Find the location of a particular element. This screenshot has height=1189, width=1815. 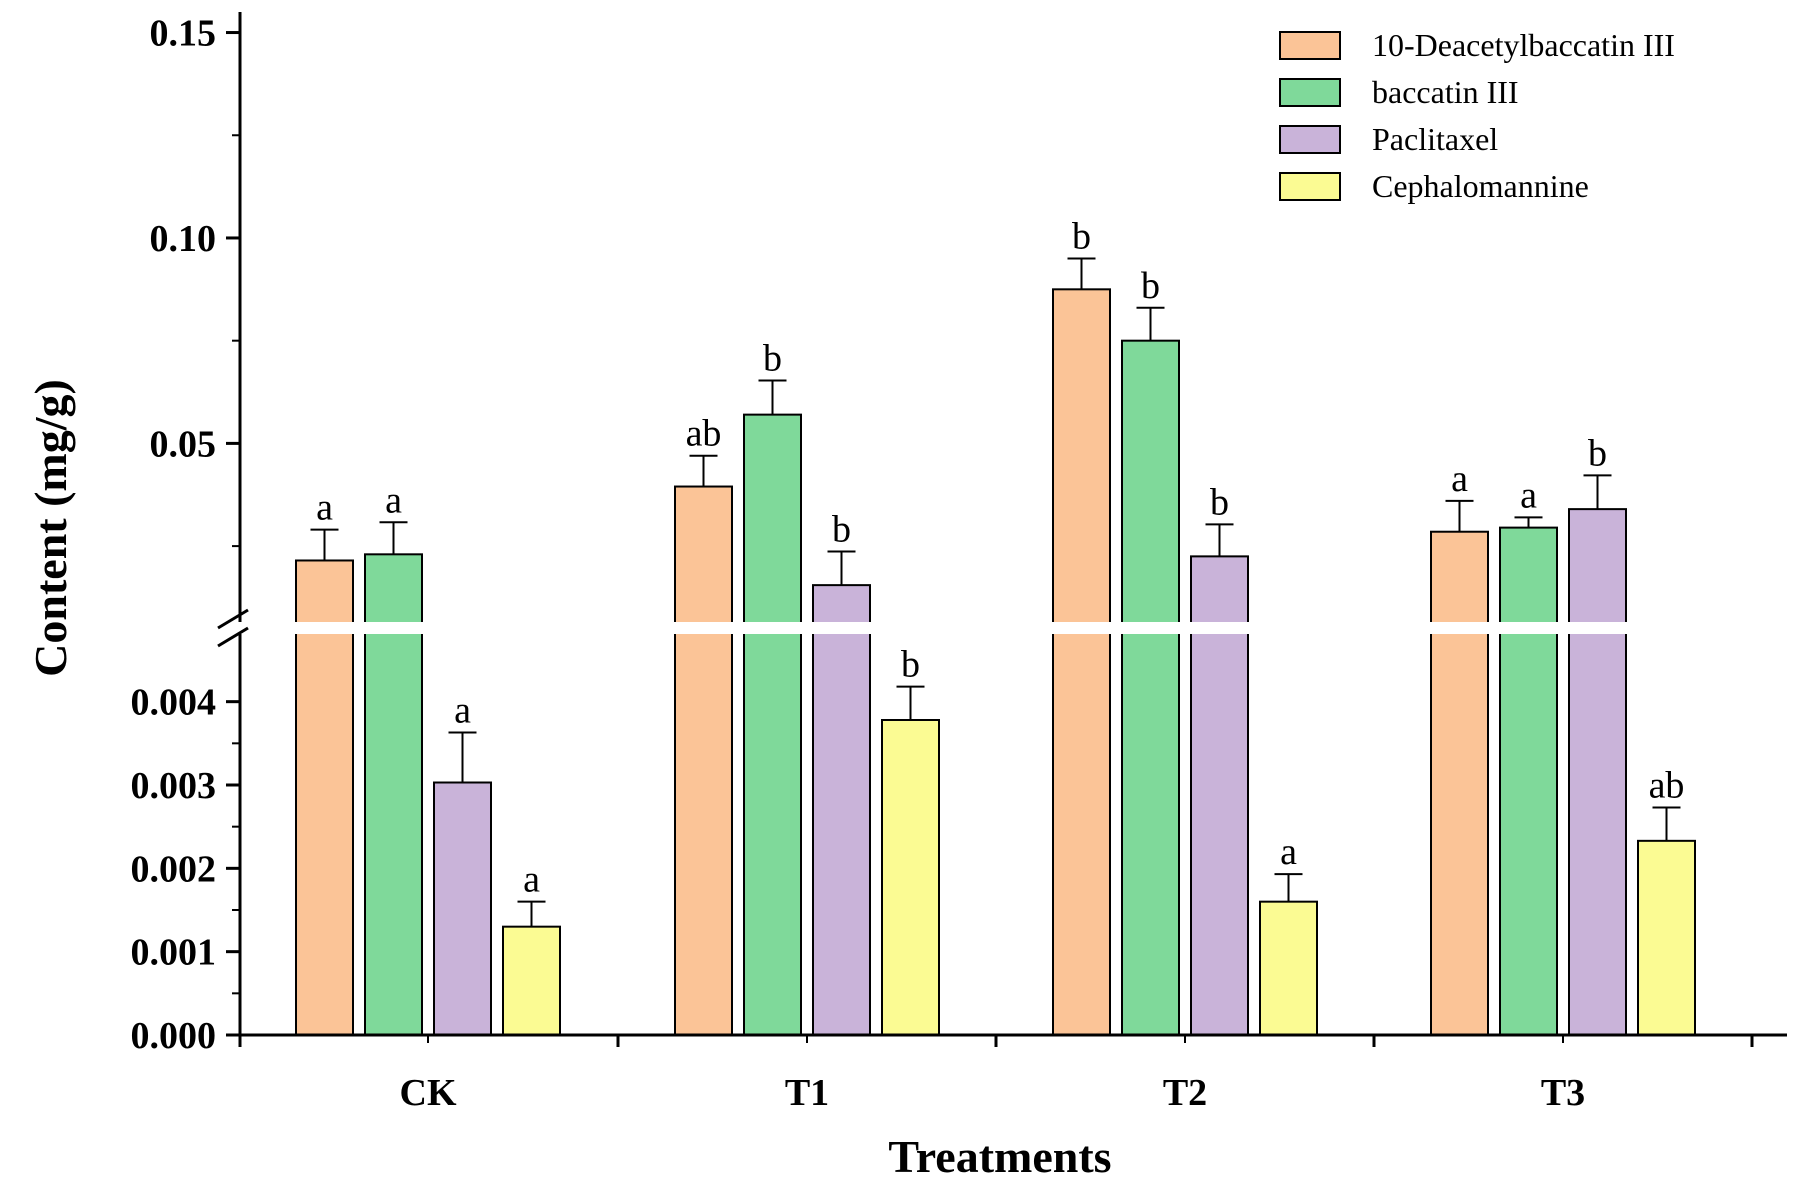

x-axis-title: Treatments is located at coordinates (999, 1156).